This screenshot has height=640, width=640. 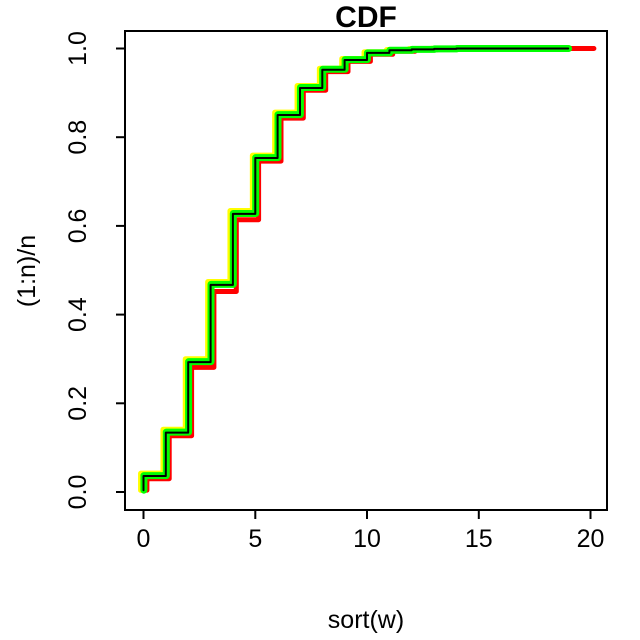 I want to click on x-tick-label: 0, so click(x=144, y=539).